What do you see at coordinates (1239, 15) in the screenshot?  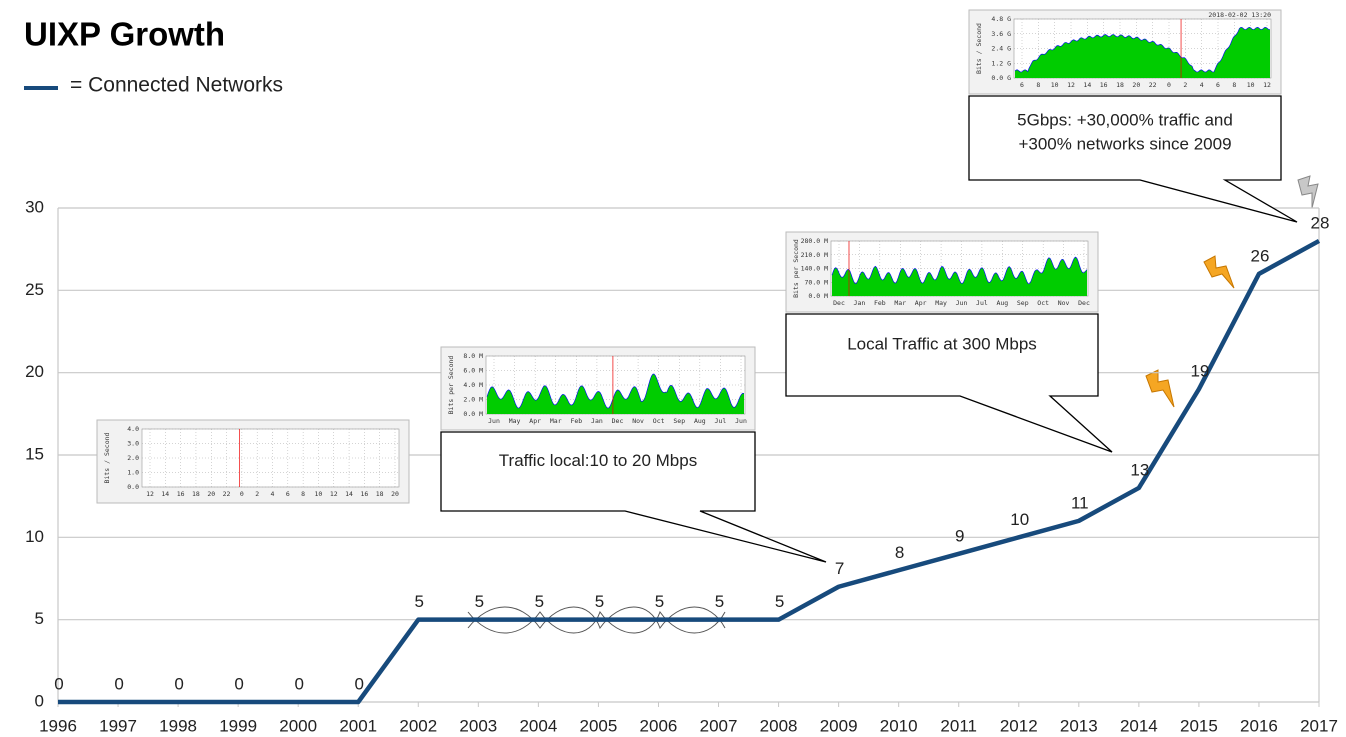 I see `inset-timestamp: 2018-02-02 13:20` at bounding box center [1239, 15].